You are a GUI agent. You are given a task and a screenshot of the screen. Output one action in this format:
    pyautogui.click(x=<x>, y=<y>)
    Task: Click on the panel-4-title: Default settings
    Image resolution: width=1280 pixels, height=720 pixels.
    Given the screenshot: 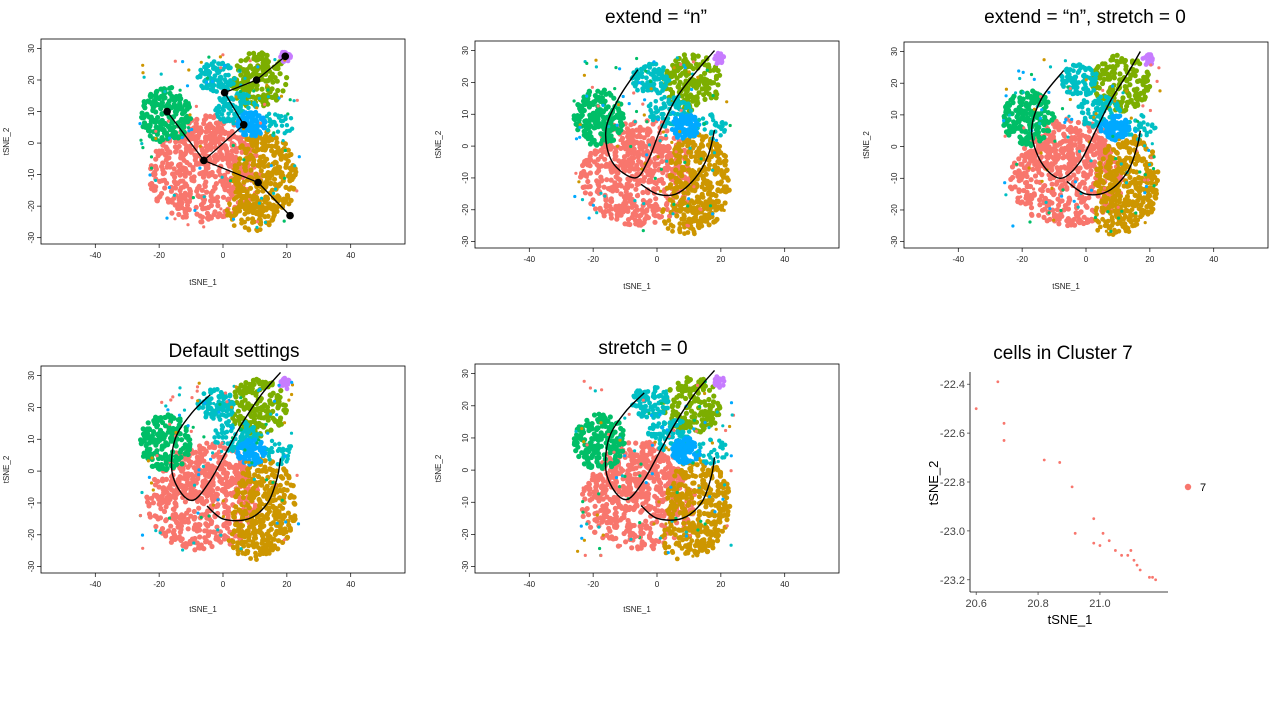 What is the action you would take?
    pyautogui.click(x=234, y=351)
    